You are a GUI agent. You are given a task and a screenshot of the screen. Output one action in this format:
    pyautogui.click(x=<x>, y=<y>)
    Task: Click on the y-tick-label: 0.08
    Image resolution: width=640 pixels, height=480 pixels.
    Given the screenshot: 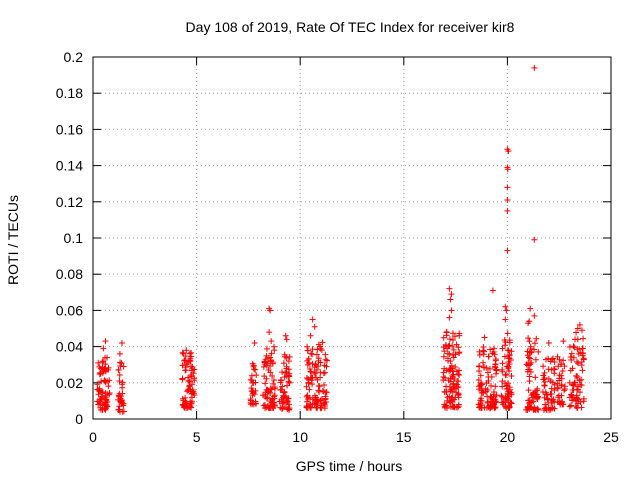 What is the action you would take?
    pyautogui.click(x=69, y=274)
    